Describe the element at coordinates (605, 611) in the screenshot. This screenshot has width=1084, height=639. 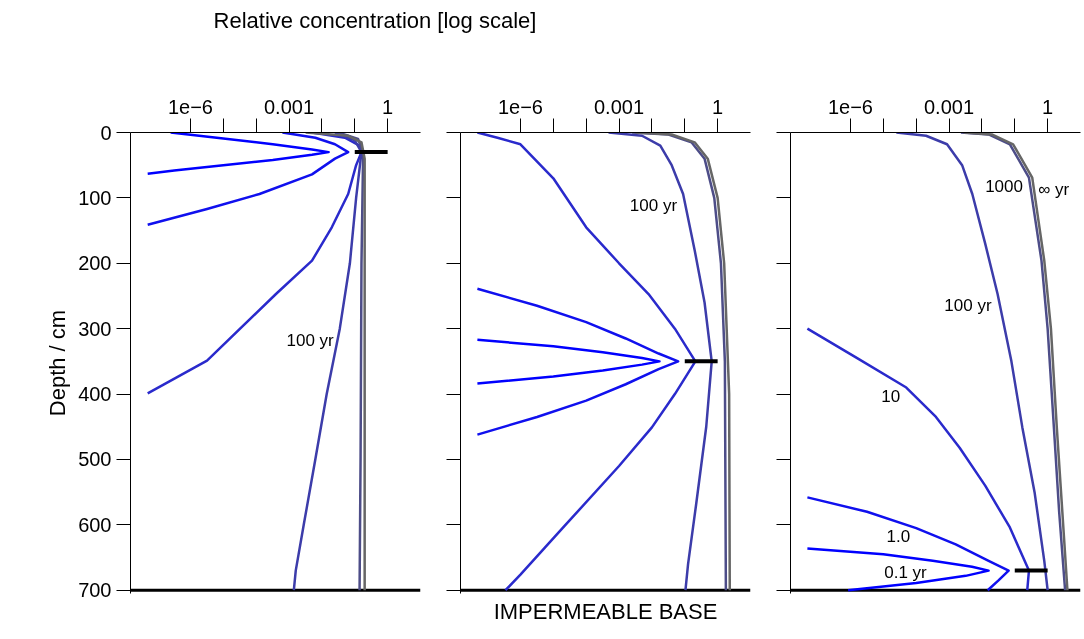
I see `ref-line-label: IMPERMEABLE BASE` at that location.